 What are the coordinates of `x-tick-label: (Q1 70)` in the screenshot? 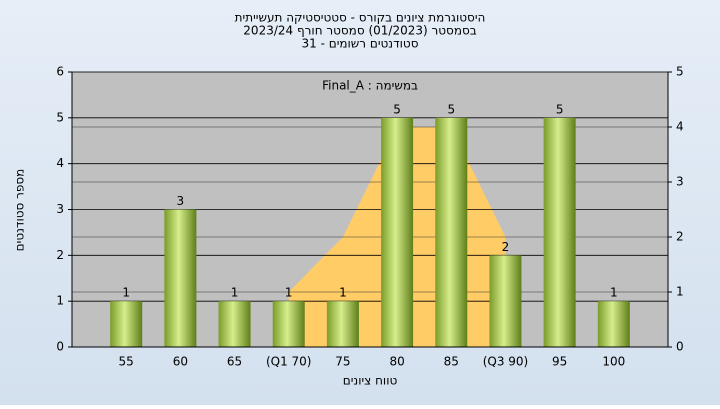 It's located at (289, 362).